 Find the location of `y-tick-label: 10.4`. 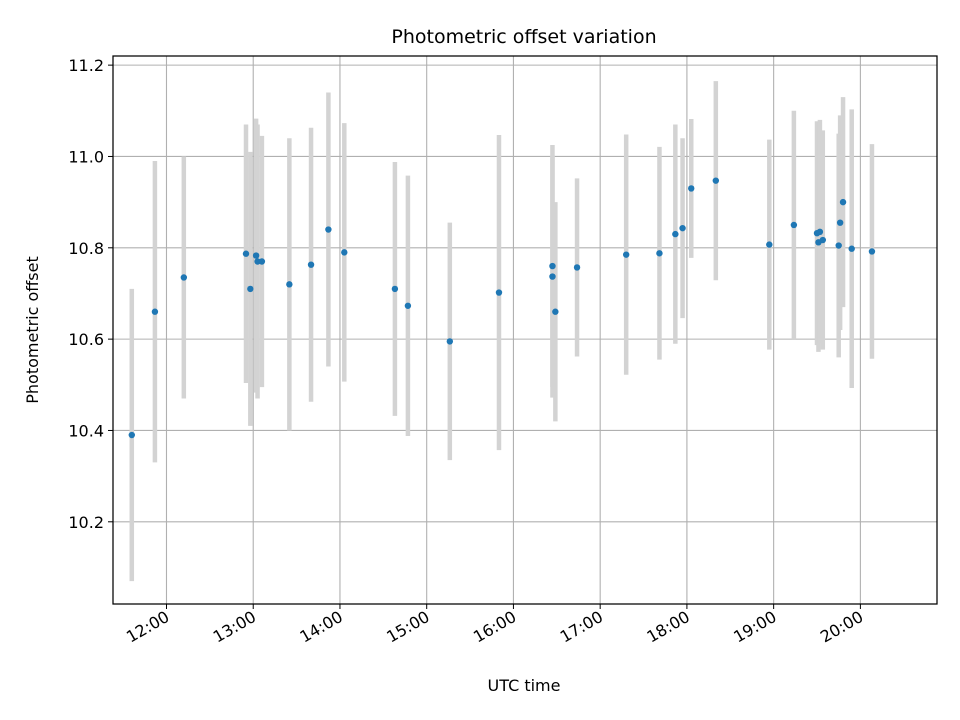

y-tick-label: 10.4 is located at coordinates (86, 430).